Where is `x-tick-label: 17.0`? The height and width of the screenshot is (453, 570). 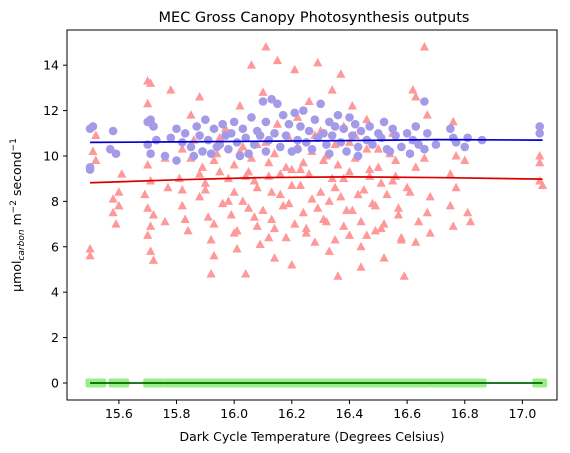
x-tick-label: 17.0 is located at coordinates (522, 413).